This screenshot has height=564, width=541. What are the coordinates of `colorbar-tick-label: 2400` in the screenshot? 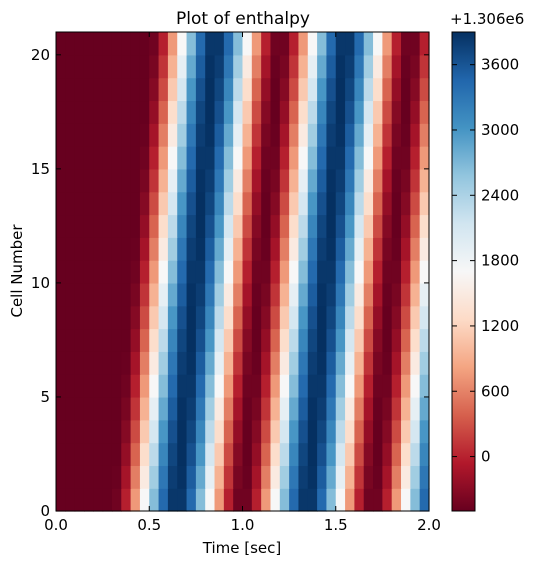 It's located at (500, 195).